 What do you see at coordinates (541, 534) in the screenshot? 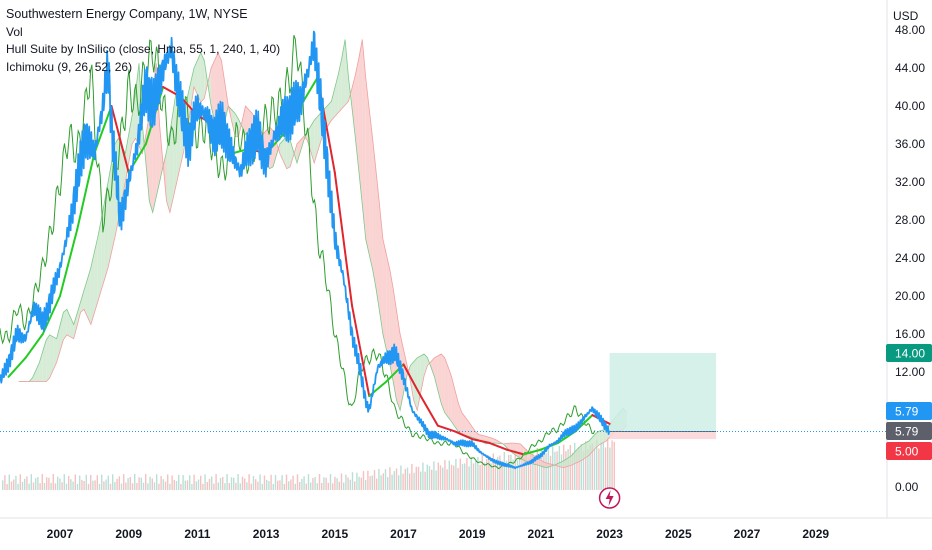
I see `x-tick-label: 2021` at bounding box center [541, 534].